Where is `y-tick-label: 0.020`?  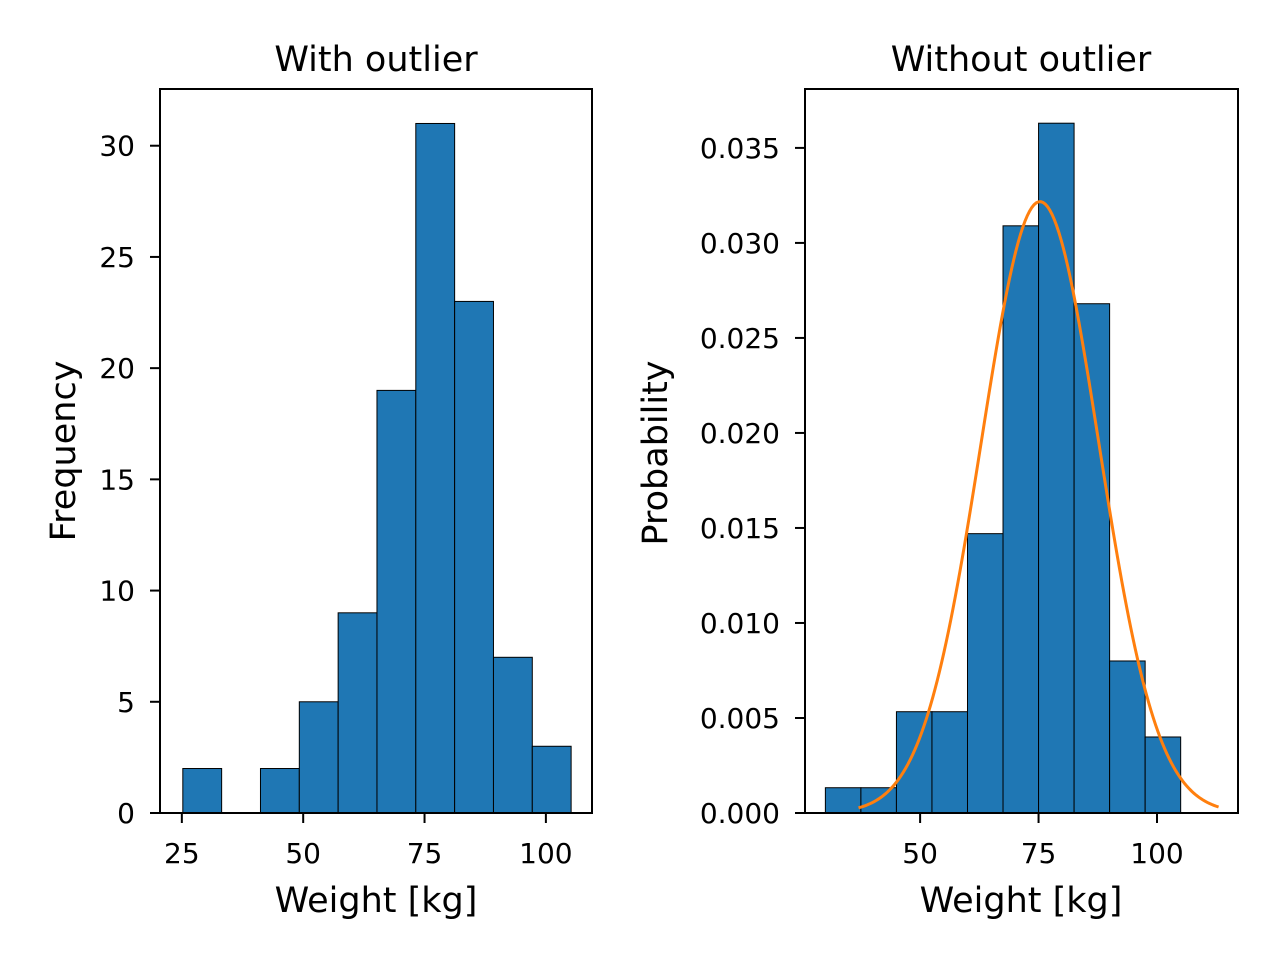
y-tick-label: 0.020 is located at coordinates (740, 433).